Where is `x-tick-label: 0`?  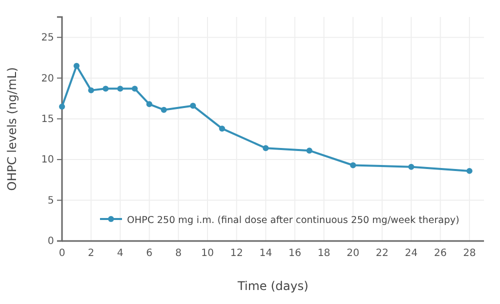 x-tick-label: 0 is located at coordinates (62, 254).